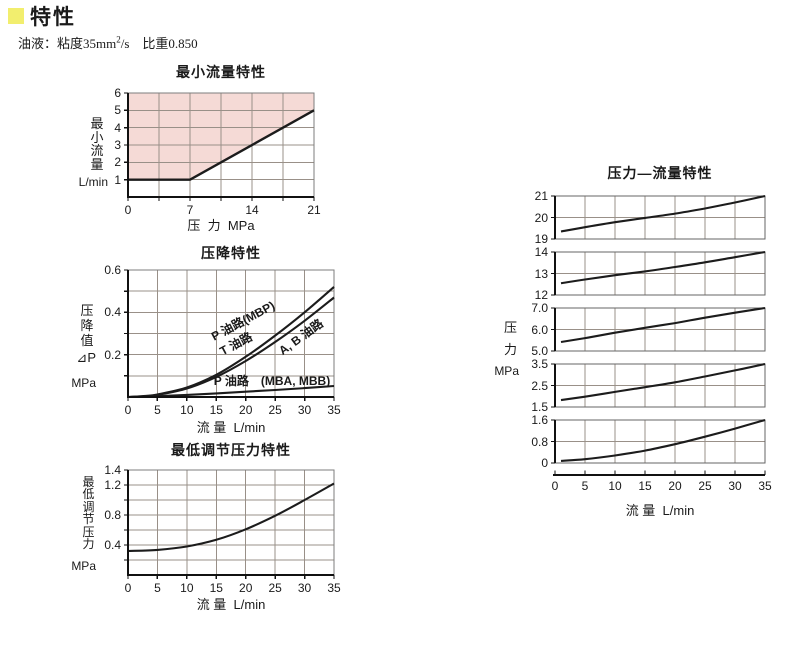  Describe the element at coordinates (301, 337) in the screenshot. I see `curve-label: A, B 油路` at that location.